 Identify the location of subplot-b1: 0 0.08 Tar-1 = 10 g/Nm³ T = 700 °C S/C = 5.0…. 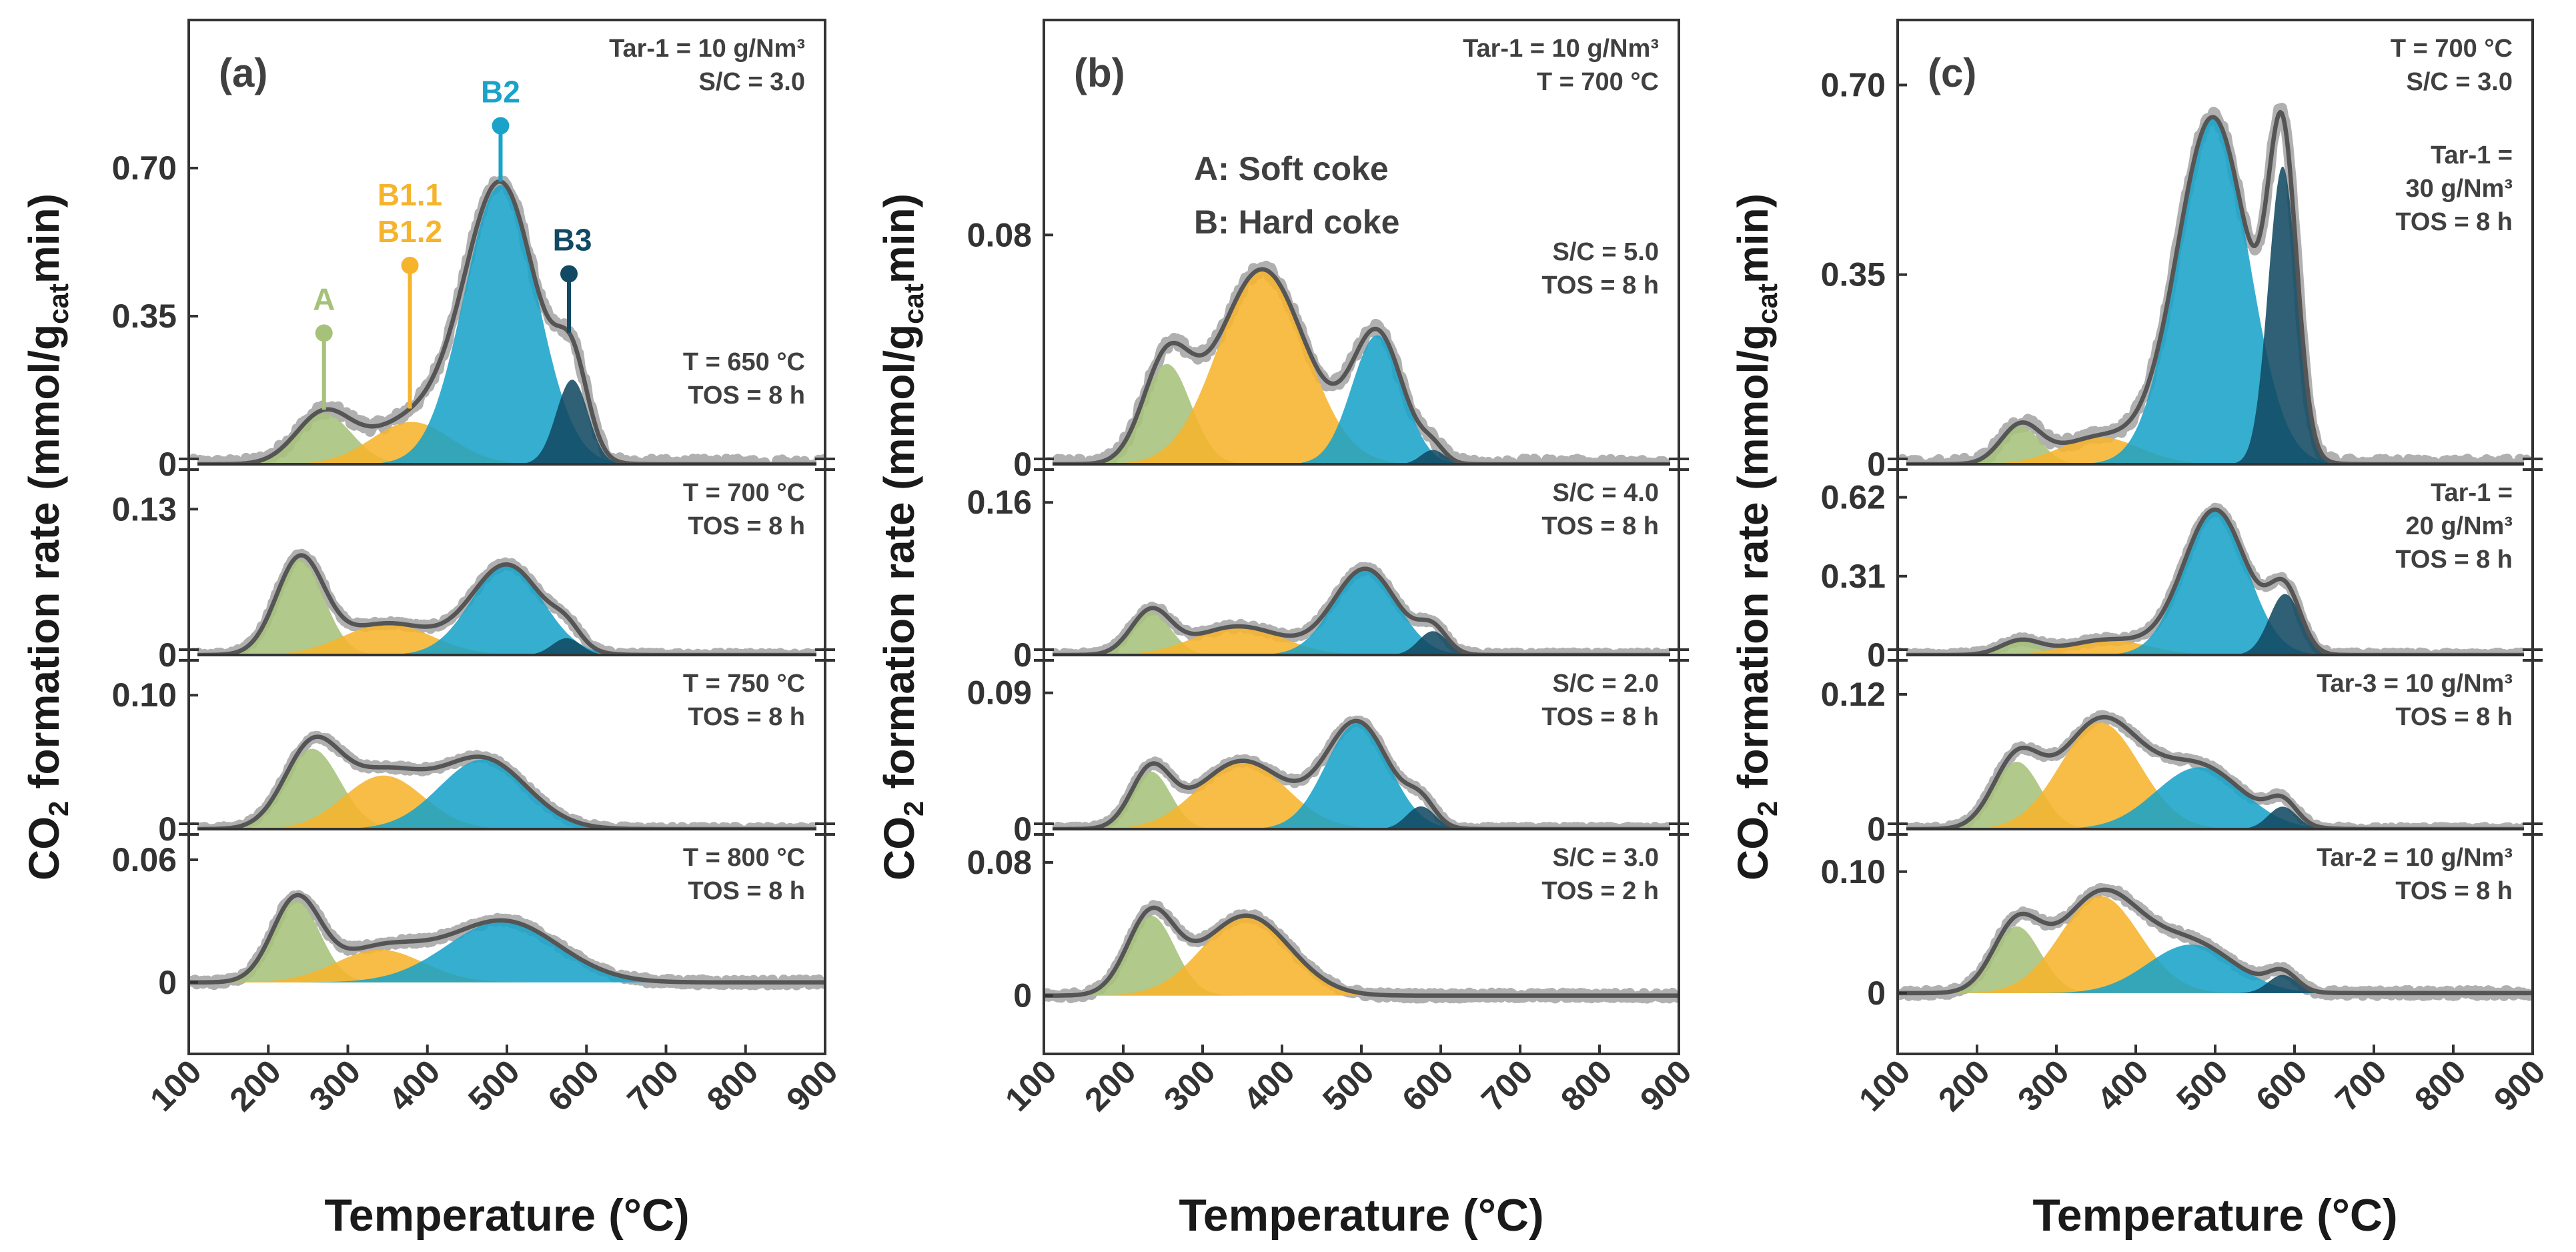
(1323, 259).